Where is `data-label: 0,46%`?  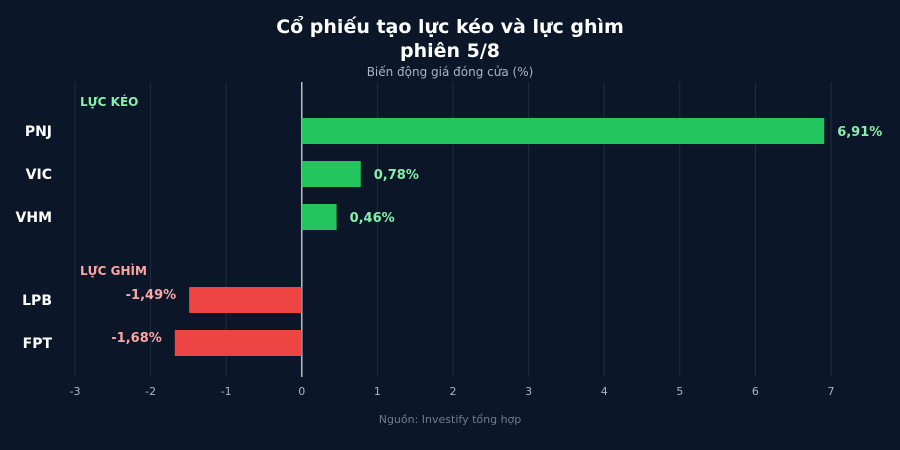 data-label: 0,46% is located at coordinates (372, 218).